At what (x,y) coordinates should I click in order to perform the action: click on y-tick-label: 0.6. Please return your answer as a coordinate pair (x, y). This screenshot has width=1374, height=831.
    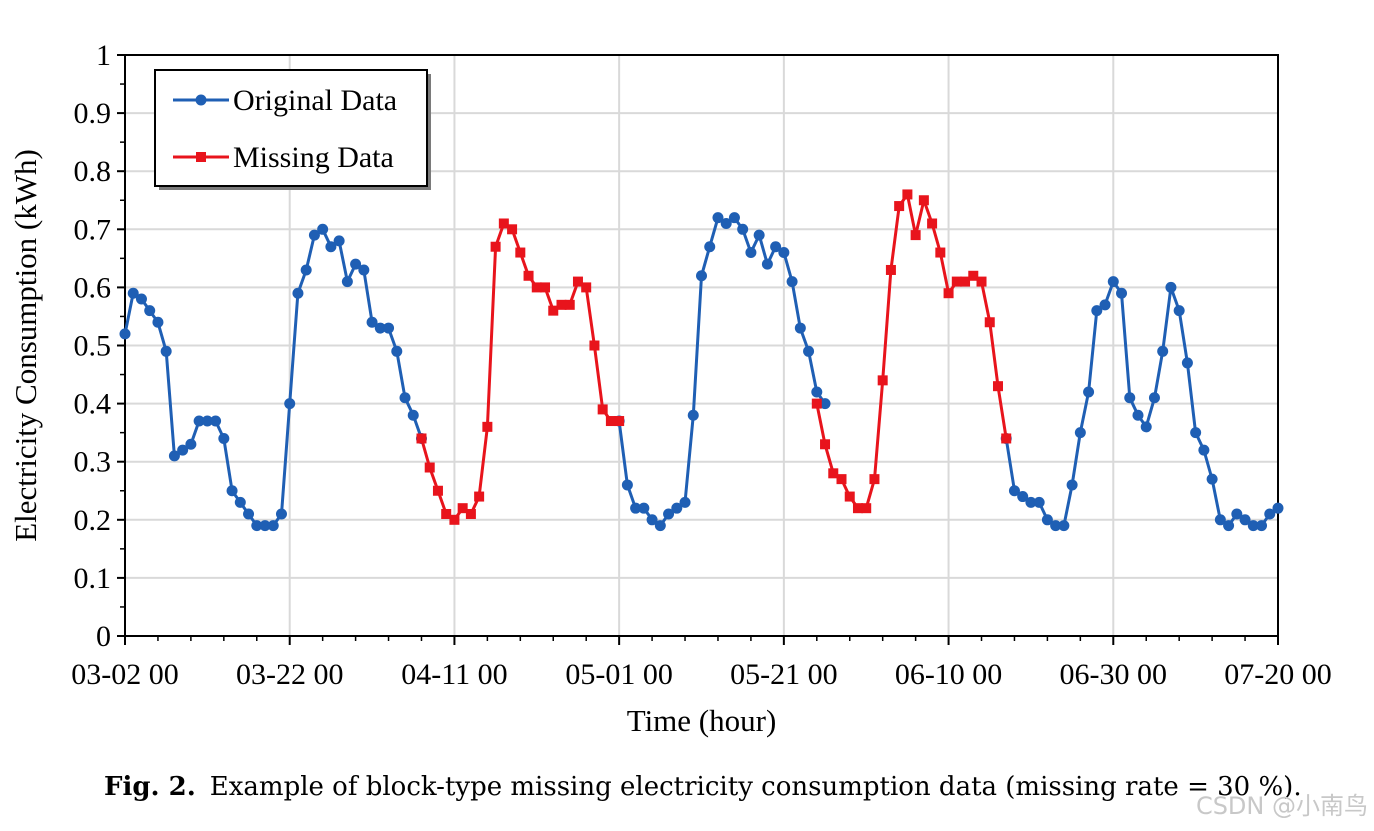
    Looking at the image, I should click on (93, 287).